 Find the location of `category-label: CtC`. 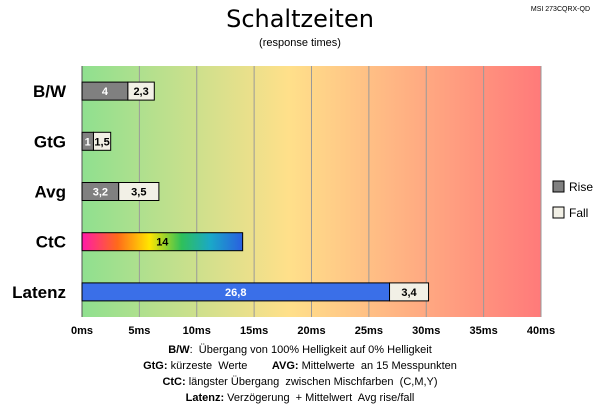

category-label: CtC is located at coordinates (51, 242).